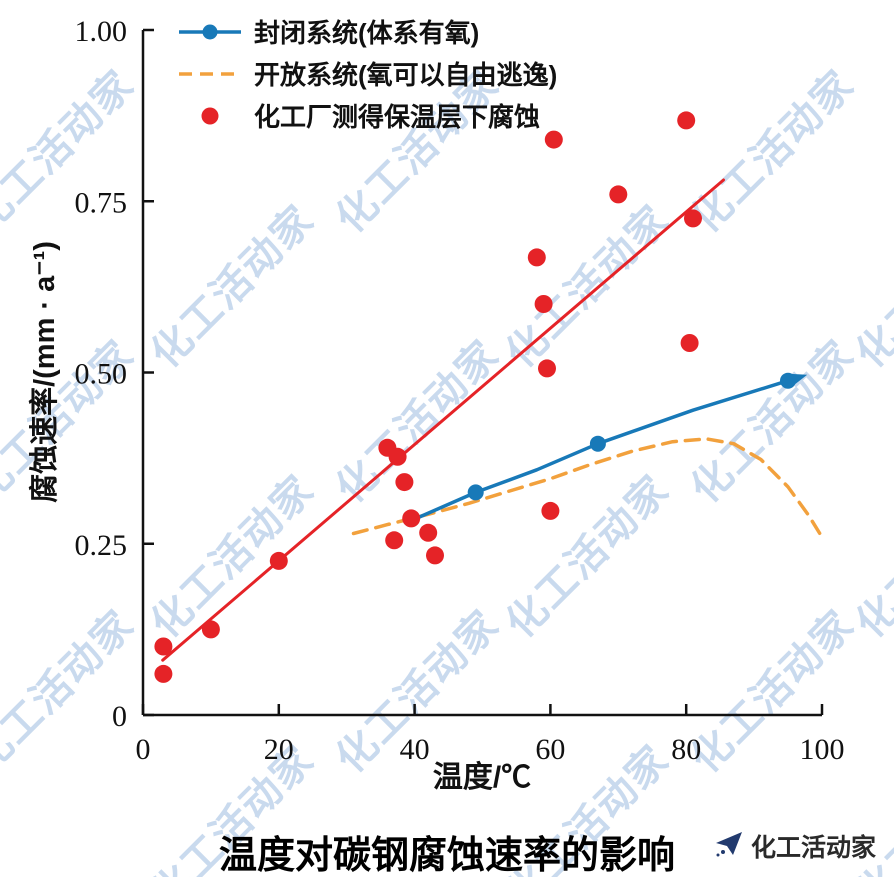 This screenshot has height=877, width=894. Describe the element at coordinates (143, 749) in the screenshot. I see `x-tick-label: 0` at that location.